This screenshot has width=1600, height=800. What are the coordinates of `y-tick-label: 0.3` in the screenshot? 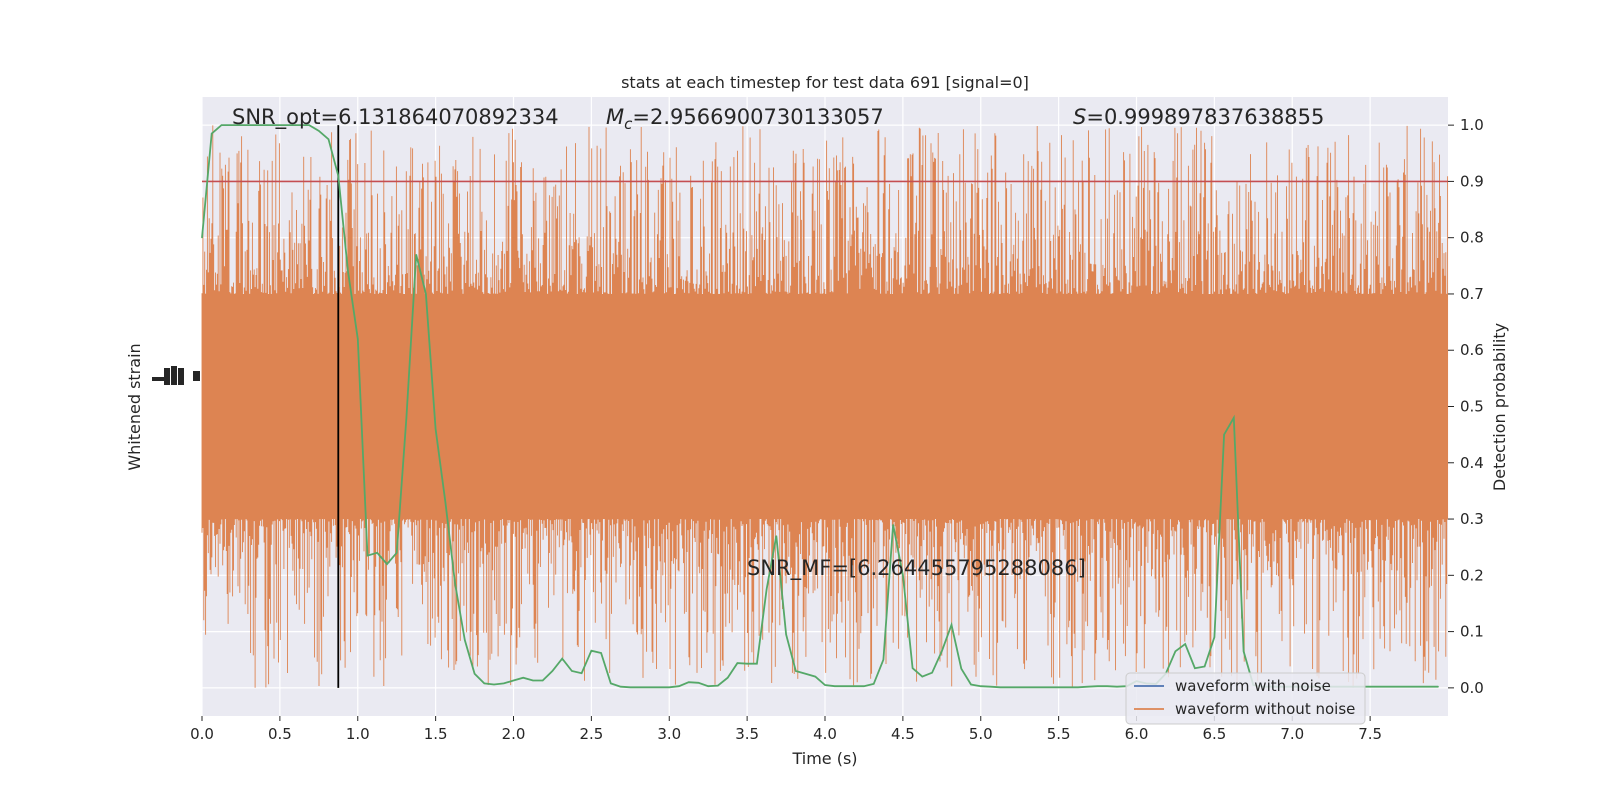 It's located at (1472, 519).